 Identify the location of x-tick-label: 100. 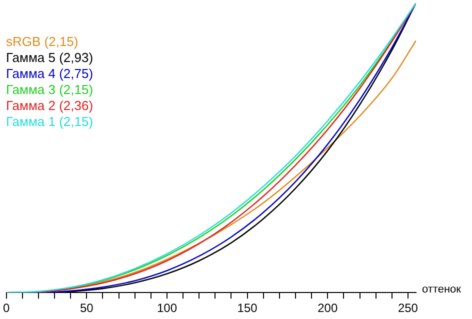
(167, 308).